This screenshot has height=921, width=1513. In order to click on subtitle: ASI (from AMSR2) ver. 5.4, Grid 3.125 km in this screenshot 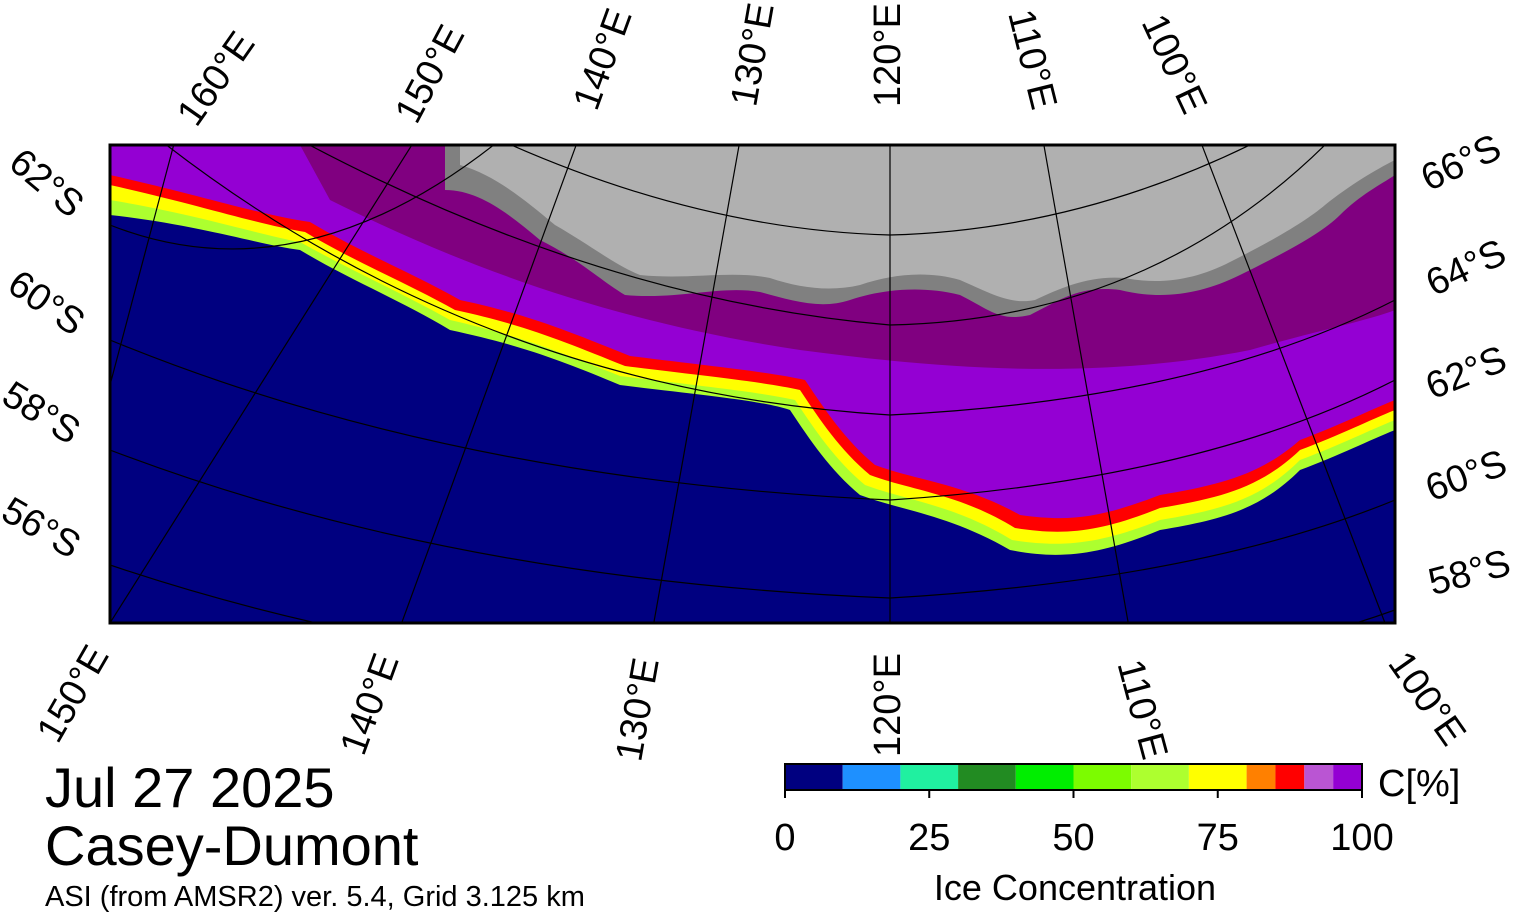, I will do `click(315, 897)`.